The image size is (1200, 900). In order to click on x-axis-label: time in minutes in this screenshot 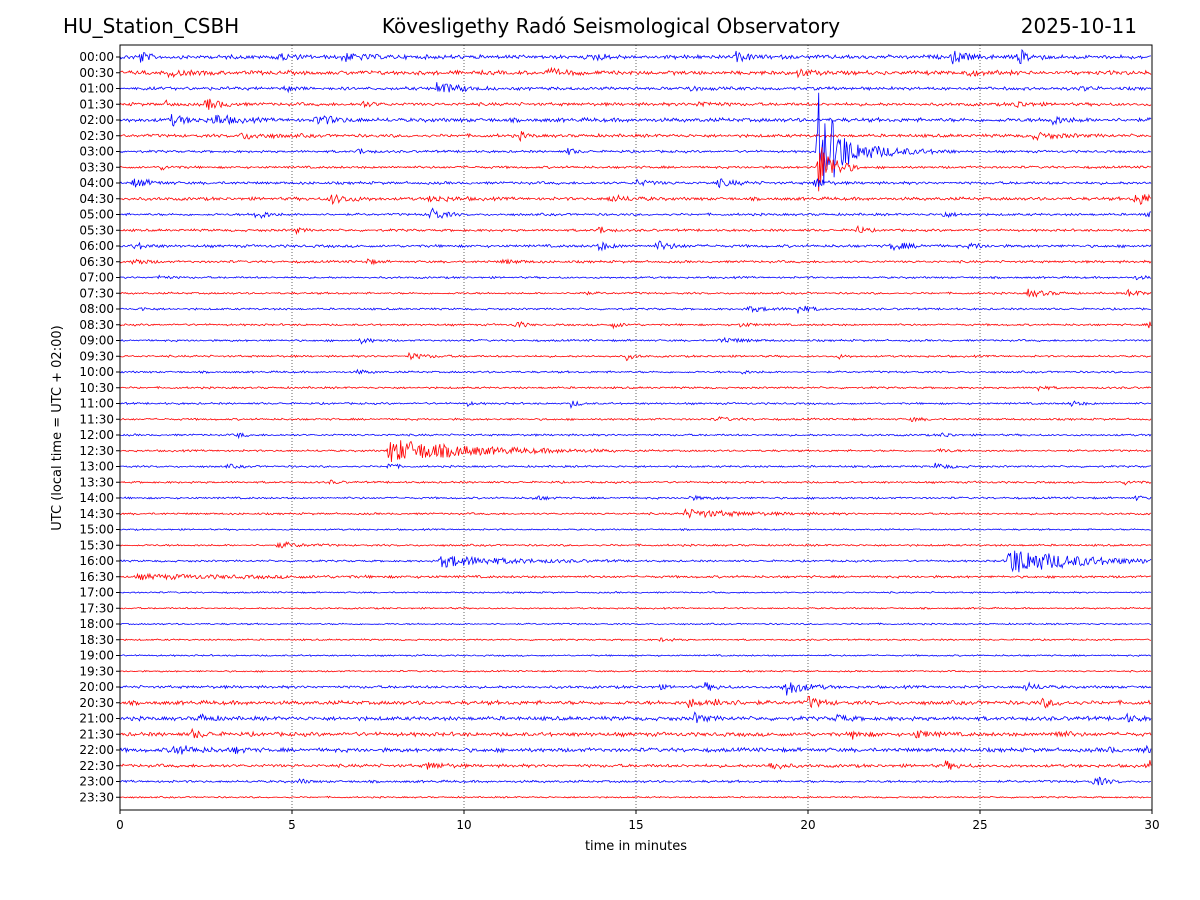, I will do `click(636, 846)`.